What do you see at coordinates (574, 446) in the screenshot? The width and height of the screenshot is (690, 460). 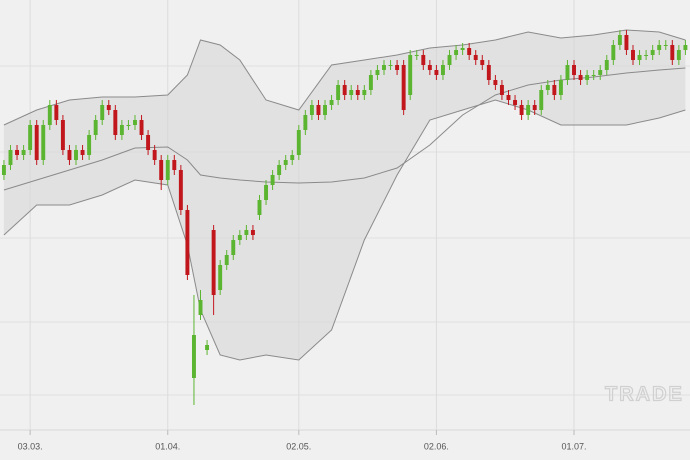 I see `x-tick-label: 01.07.` at bounding box center [574, 446].